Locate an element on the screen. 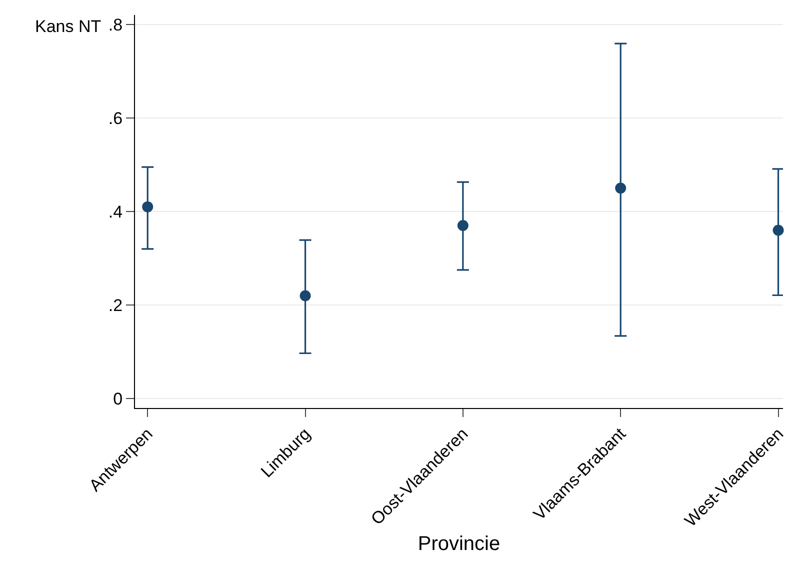 Image resolution: width=793 pixels, height=578 pixels. y-axis-title: Kans NT is located at coordinates (68, 26).